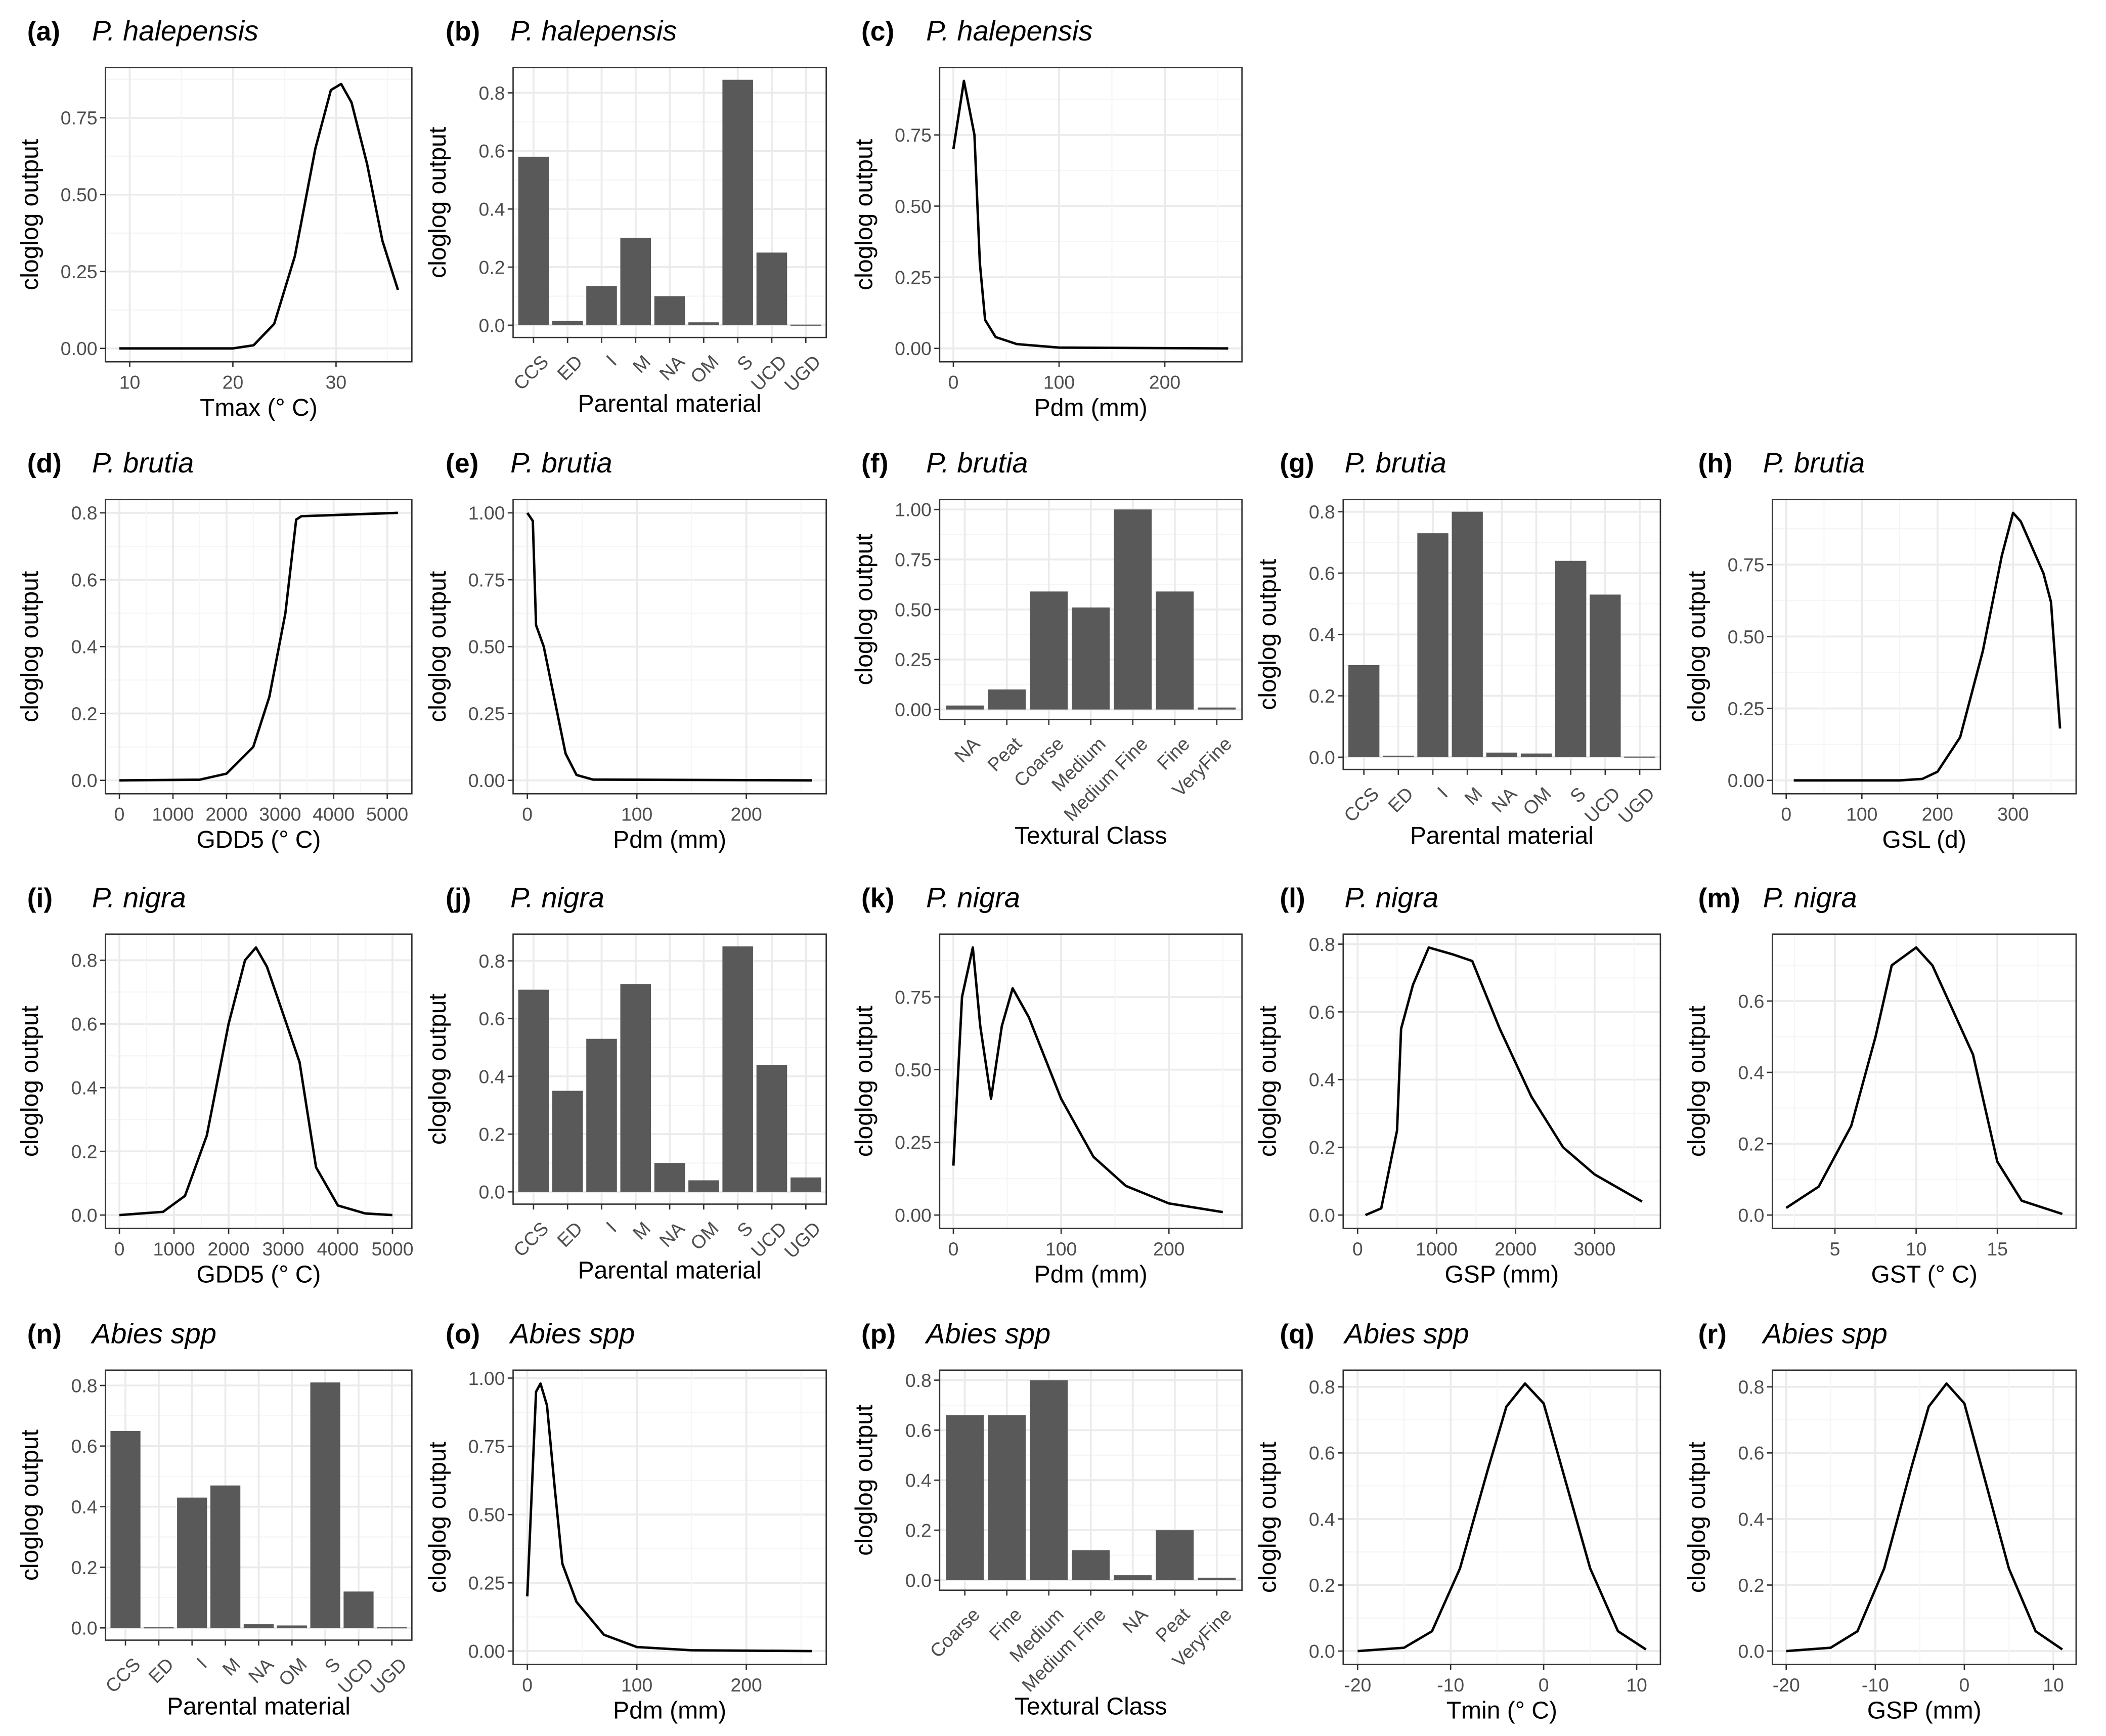  I want to click on x-axis-title: Parental material, so click(670, 403).